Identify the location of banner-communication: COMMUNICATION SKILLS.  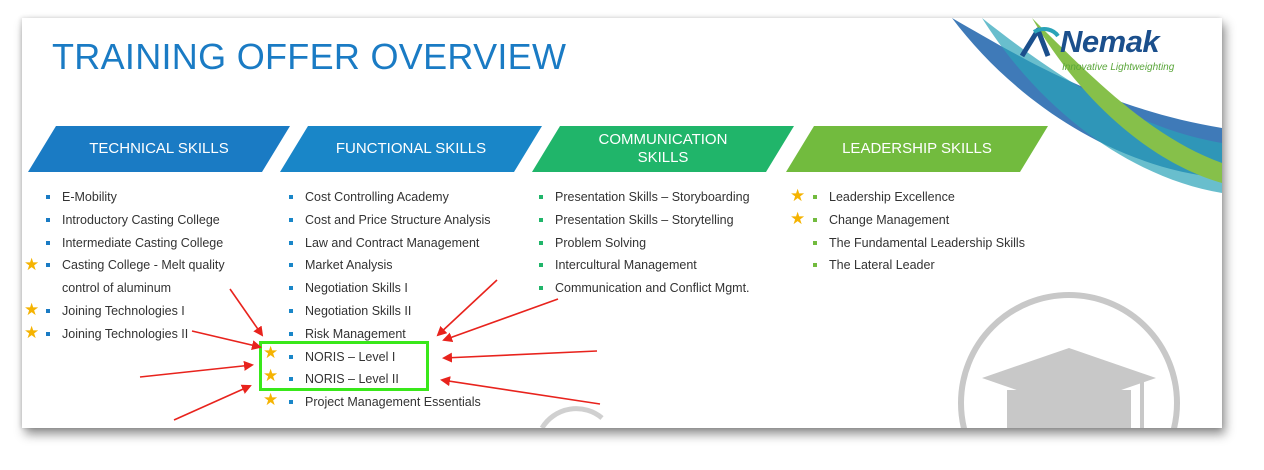
(663, 149).